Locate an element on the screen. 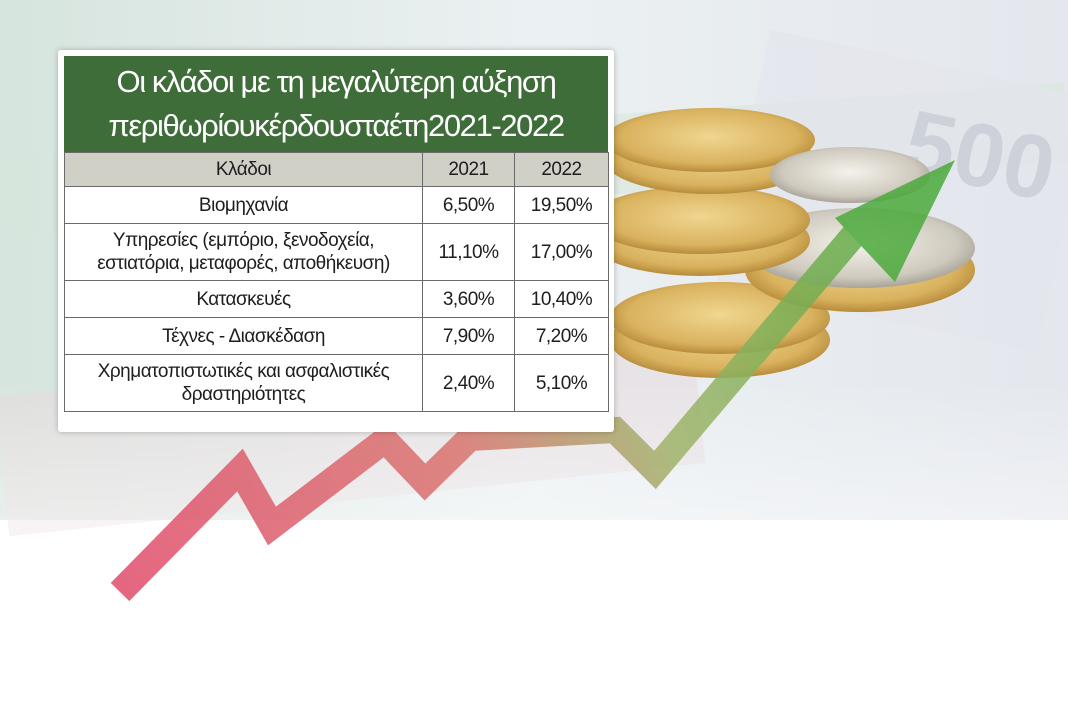  row-label: Τέχνες - Διασκέδαση is located at coordinates (243, 336).